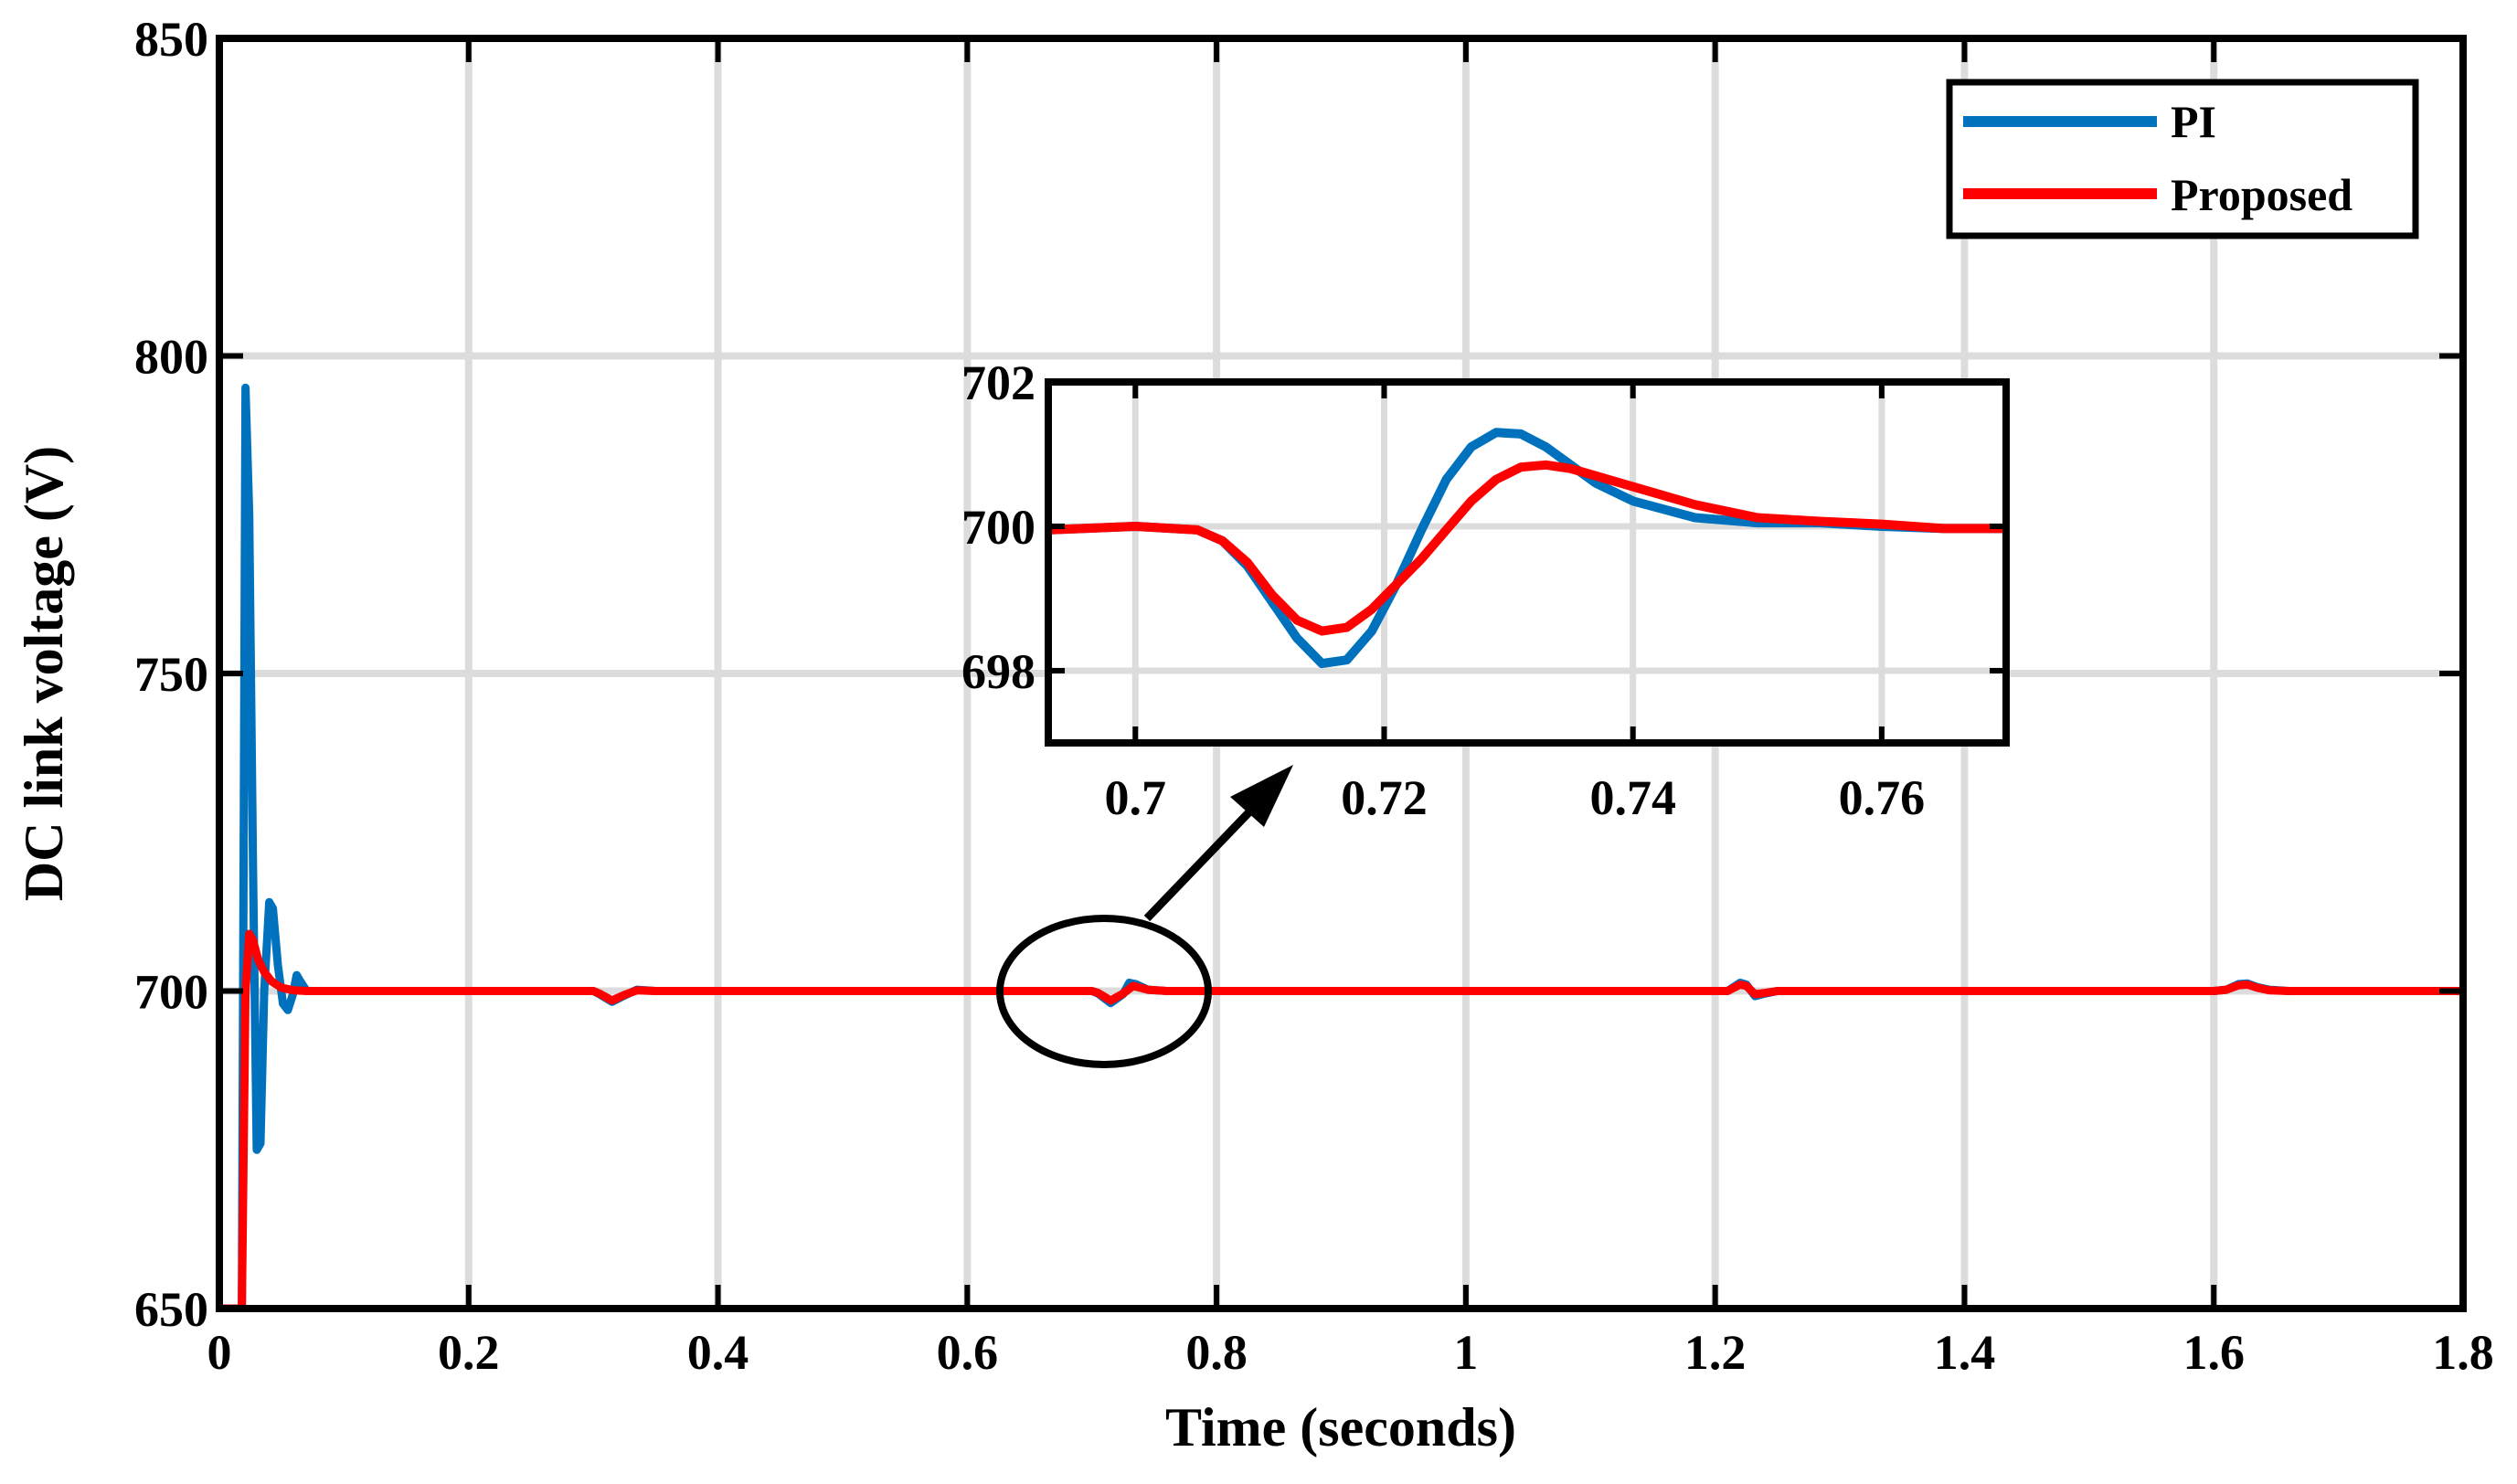 The image size is (2517, 1484). Describe the element at coordinates (1136, 798) in the screenshot. I see `inset-x-tick-label: 0.7` at that location.